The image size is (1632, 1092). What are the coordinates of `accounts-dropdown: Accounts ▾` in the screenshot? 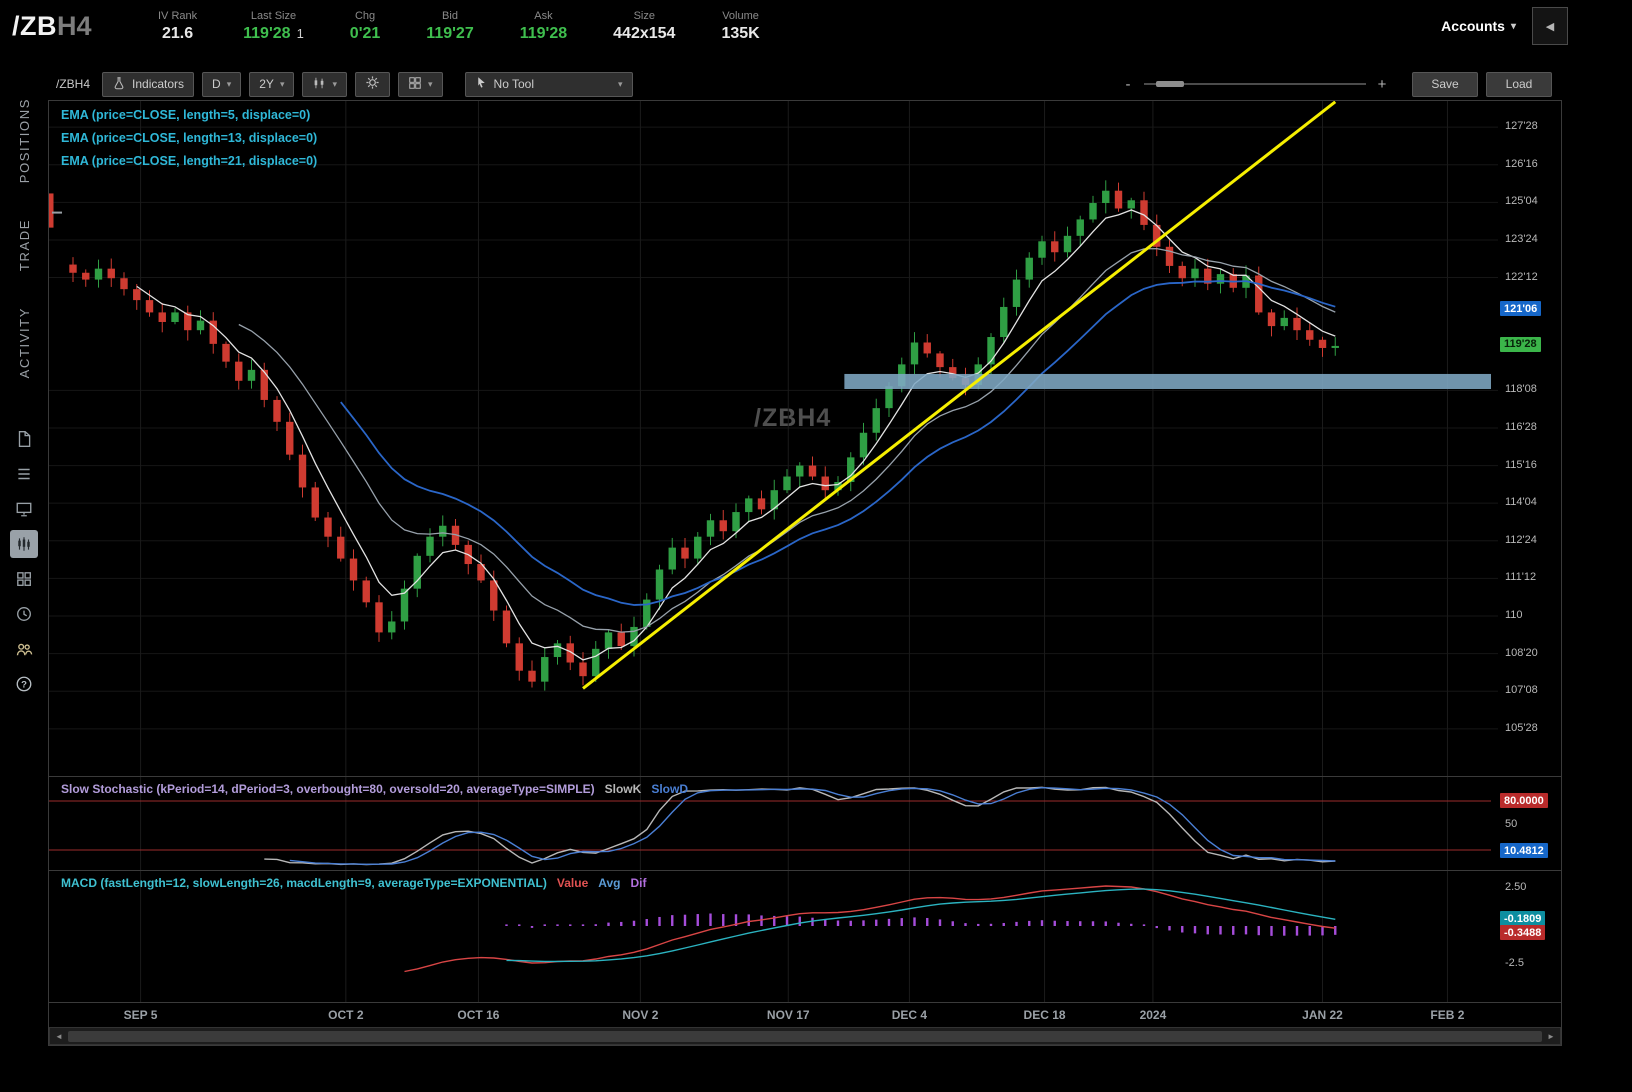 It's located at (1478, 26).